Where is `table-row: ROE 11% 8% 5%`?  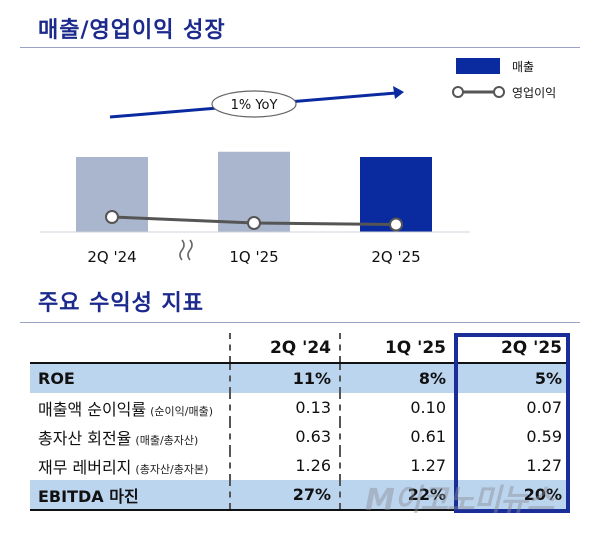
table-row: ROE 11% 8% 5% is located at coordinates (300, 378).